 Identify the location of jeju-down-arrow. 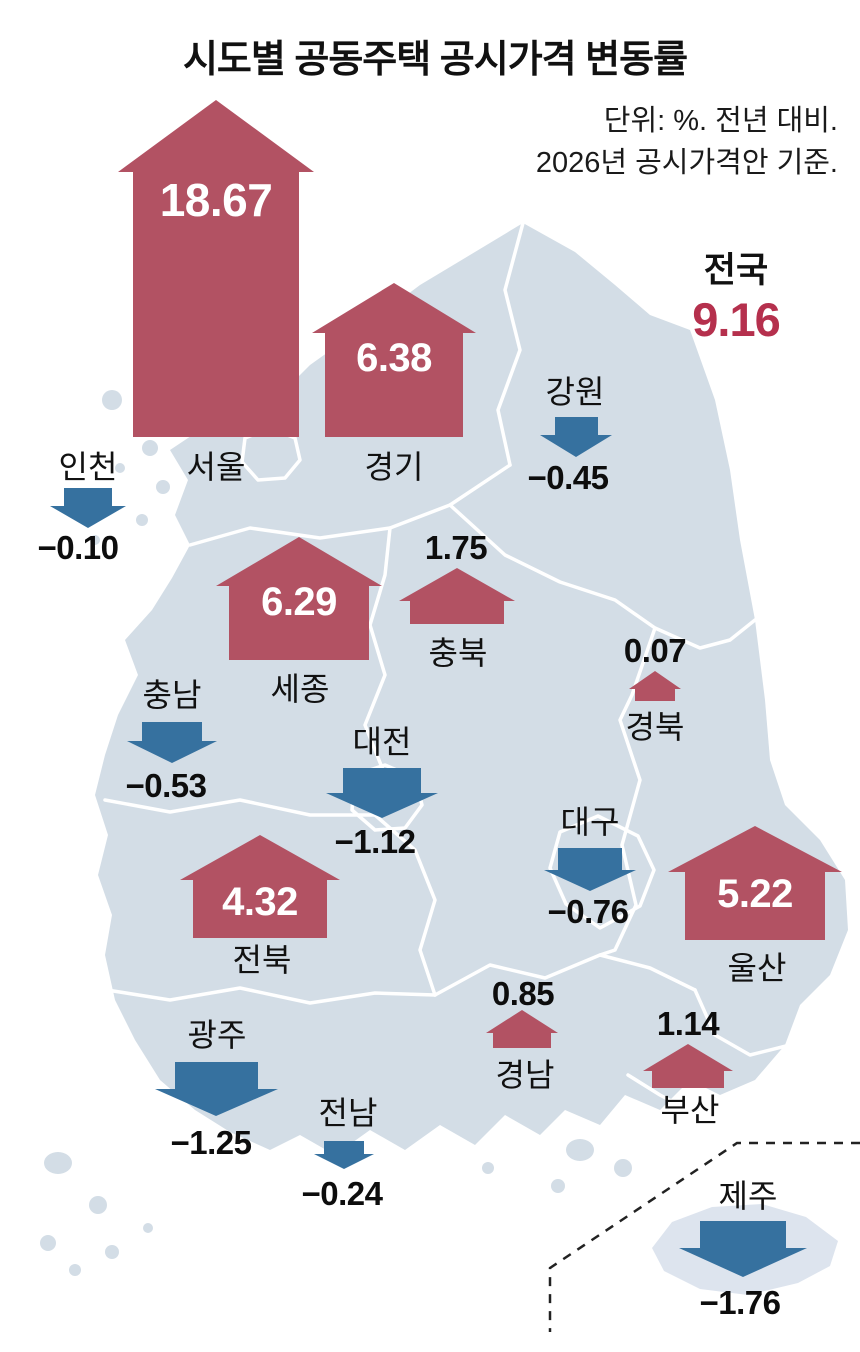
(743, 1249).